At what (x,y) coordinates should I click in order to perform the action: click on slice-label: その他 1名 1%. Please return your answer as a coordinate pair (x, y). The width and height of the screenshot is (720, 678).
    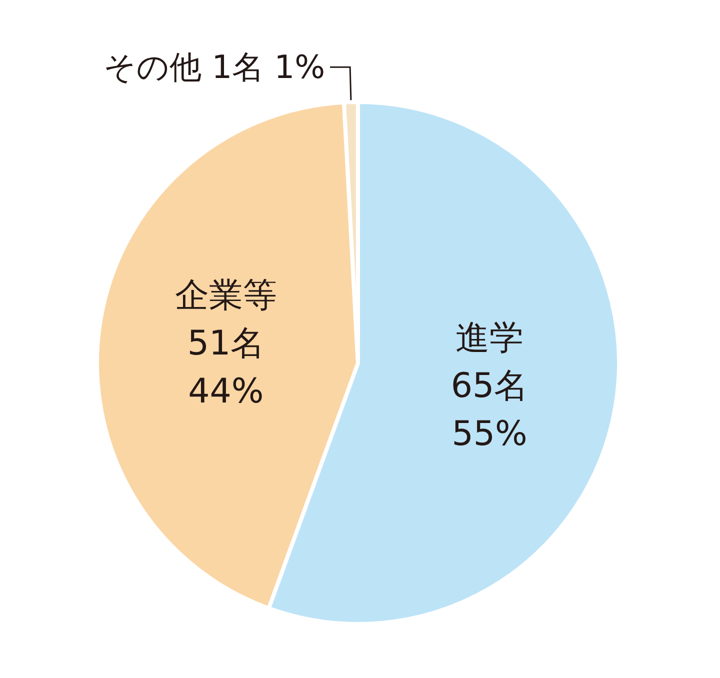
    Looking at the image, I should click on (215, 67).